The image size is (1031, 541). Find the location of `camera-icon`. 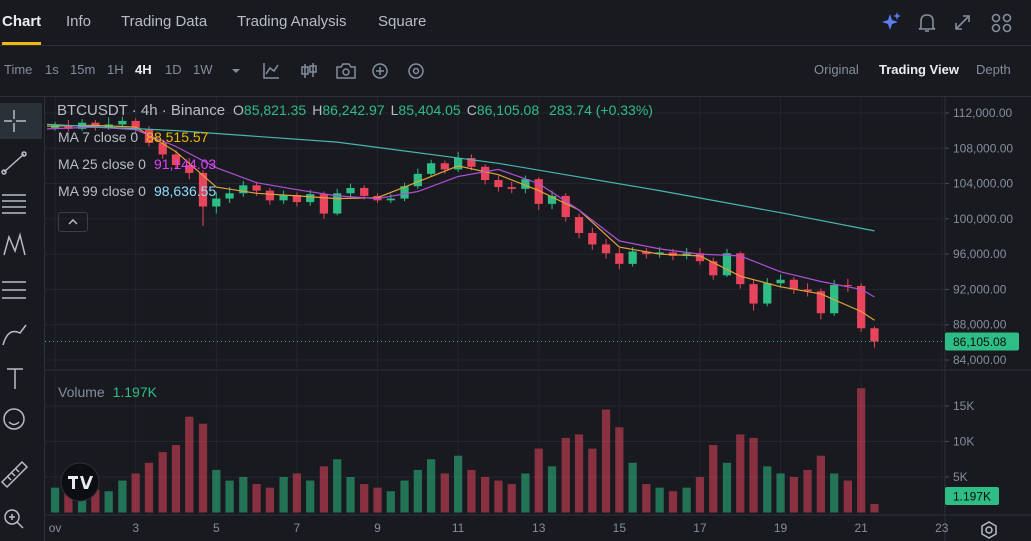

camera-icon is located at coordinates (346, 71).